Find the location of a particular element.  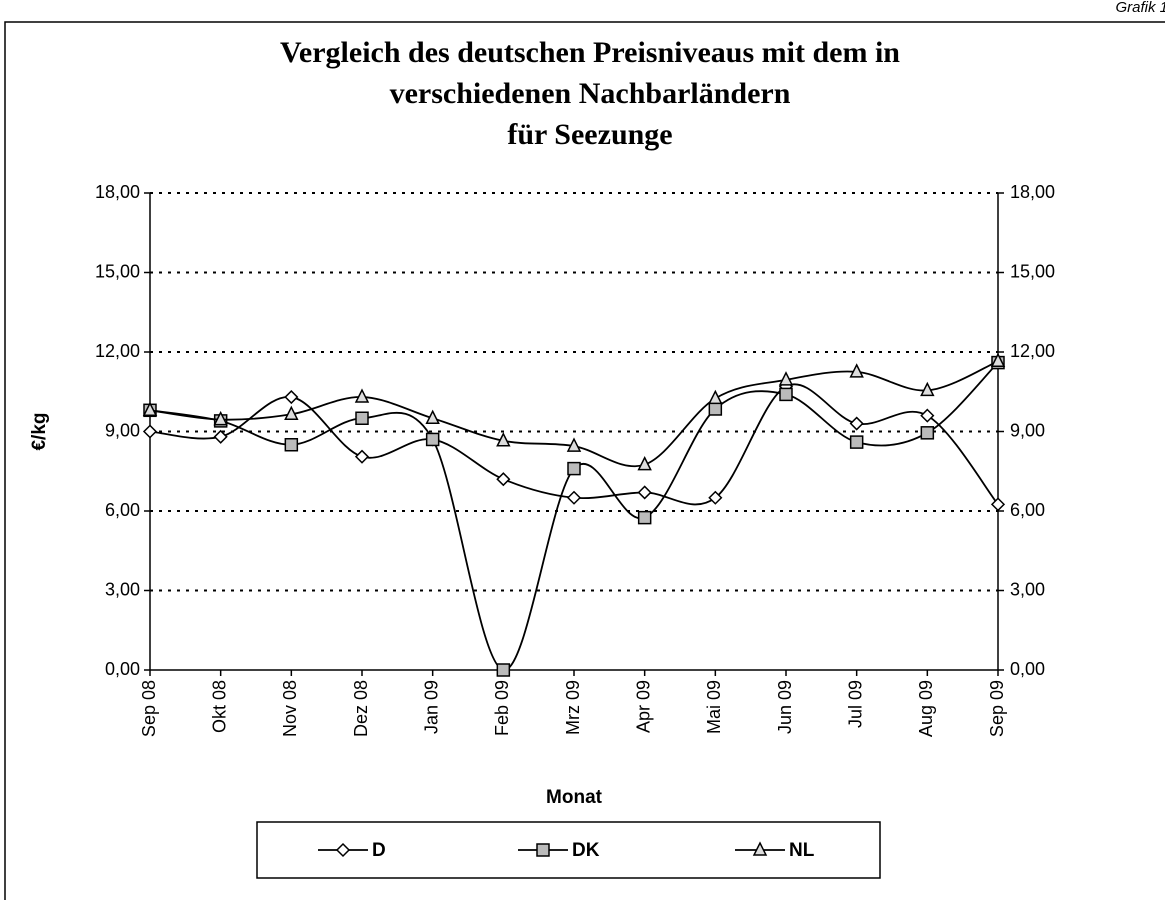

y2-tick-label: 18,00 is located at coordinates (1032, 192).